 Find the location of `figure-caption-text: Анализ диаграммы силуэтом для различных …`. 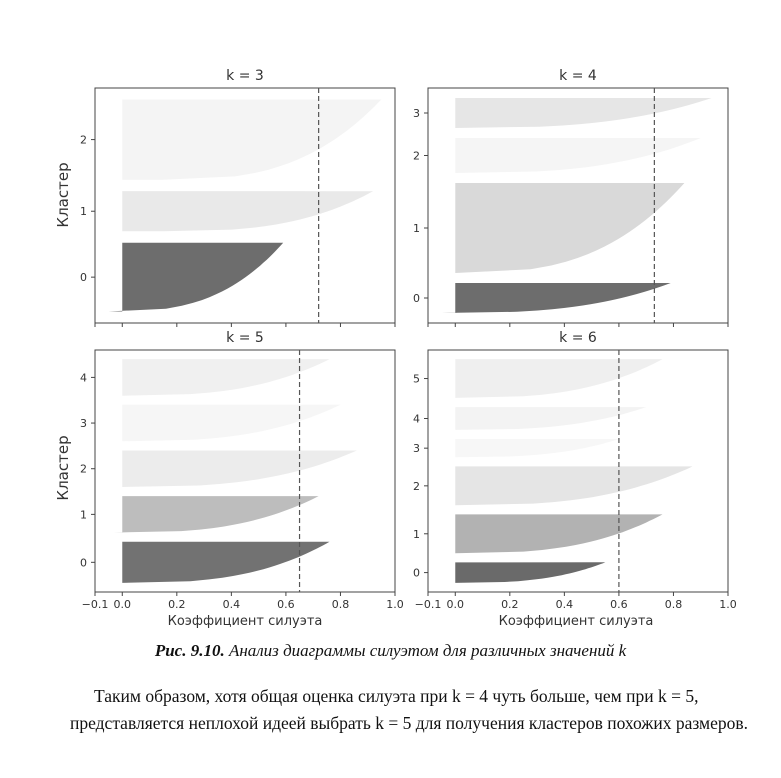

figure-caption-text: Анализ диаграммы силуэтом для различных … is located at coordinates (427, 650).